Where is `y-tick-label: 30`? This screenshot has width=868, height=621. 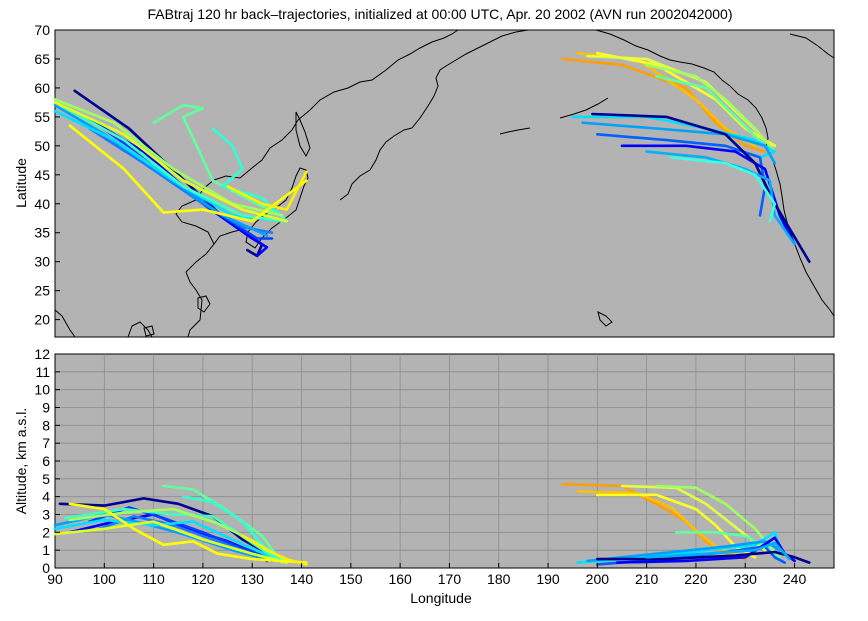 y-tick-label: 30 is located at coordinates (42, 262).